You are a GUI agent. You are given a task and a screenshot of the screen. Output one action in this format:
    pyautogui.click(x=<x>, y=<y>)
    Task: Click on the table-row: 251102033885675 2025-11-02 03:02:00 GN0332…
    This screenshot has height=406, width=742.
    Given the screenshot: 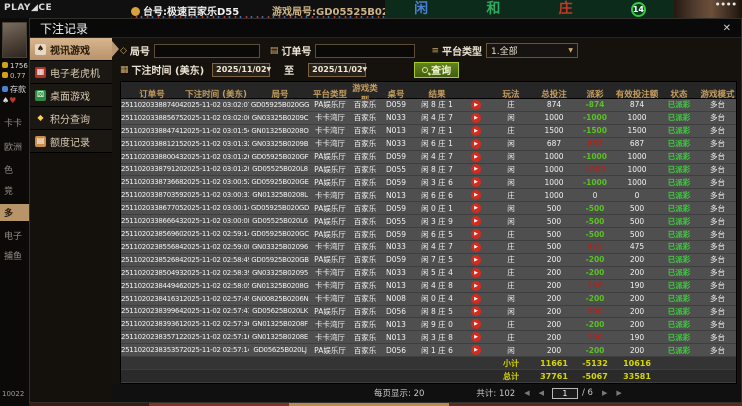 What is the action you would take?
    pyautogui.click(x=428, y=118)
    